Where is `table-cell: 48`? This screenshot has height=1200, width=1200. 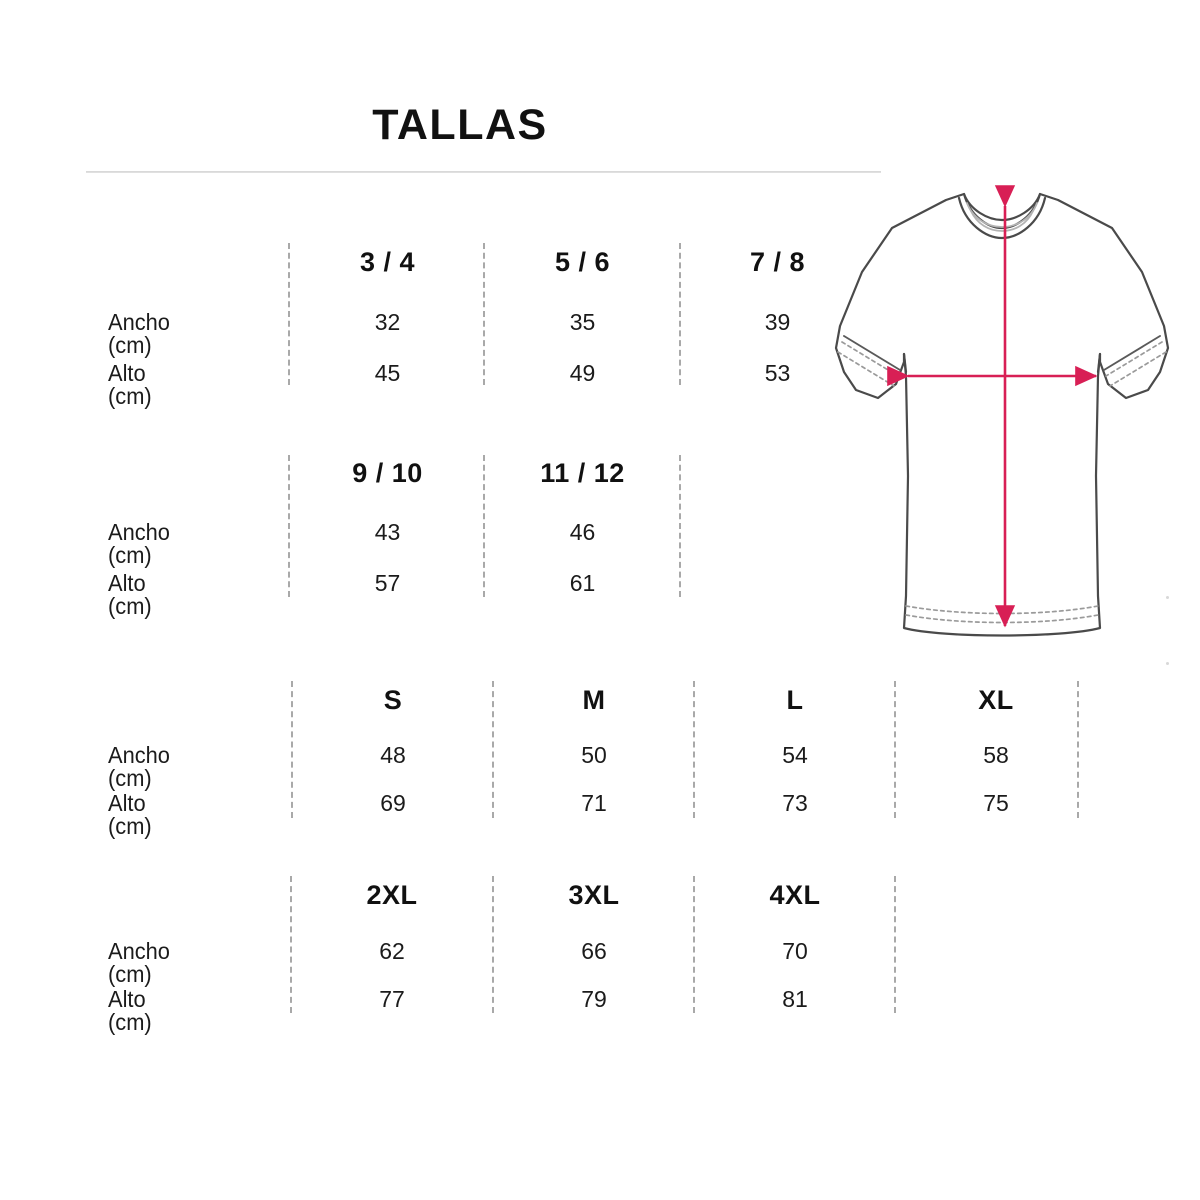 table-cell: 48 is located at coordinates (393, 755).